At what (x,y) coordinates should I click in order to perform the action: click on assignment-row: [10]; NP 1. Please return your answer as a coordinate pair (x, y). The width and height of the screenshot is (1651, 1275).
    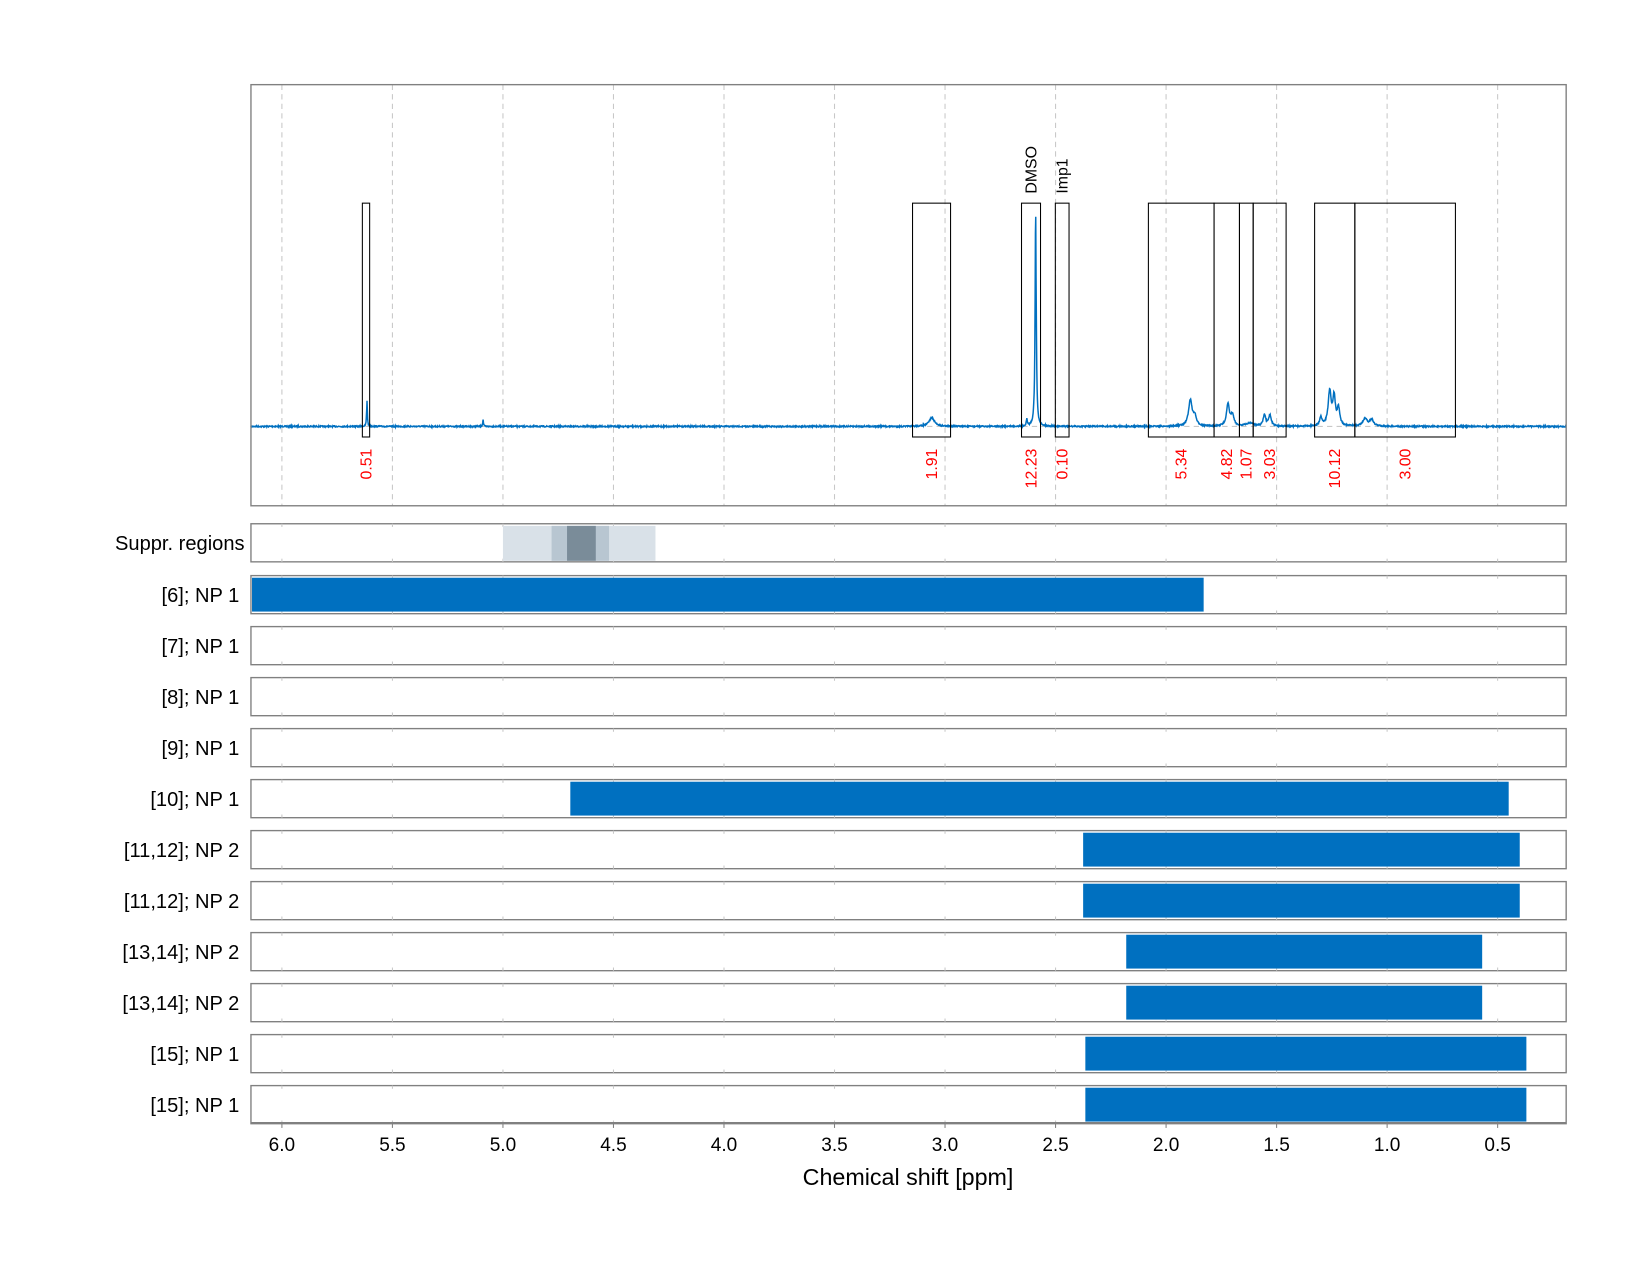
    Looking at the image, I should click on (858, 798).